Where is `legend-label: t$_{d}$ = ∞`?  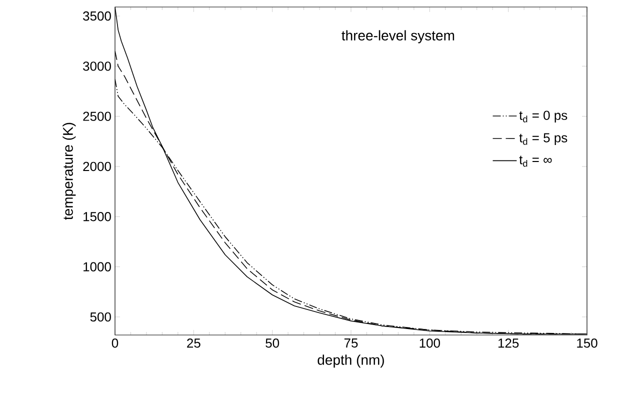 legend-label: t$_{d}$ = ∞ is located at coordinates (535, 161).